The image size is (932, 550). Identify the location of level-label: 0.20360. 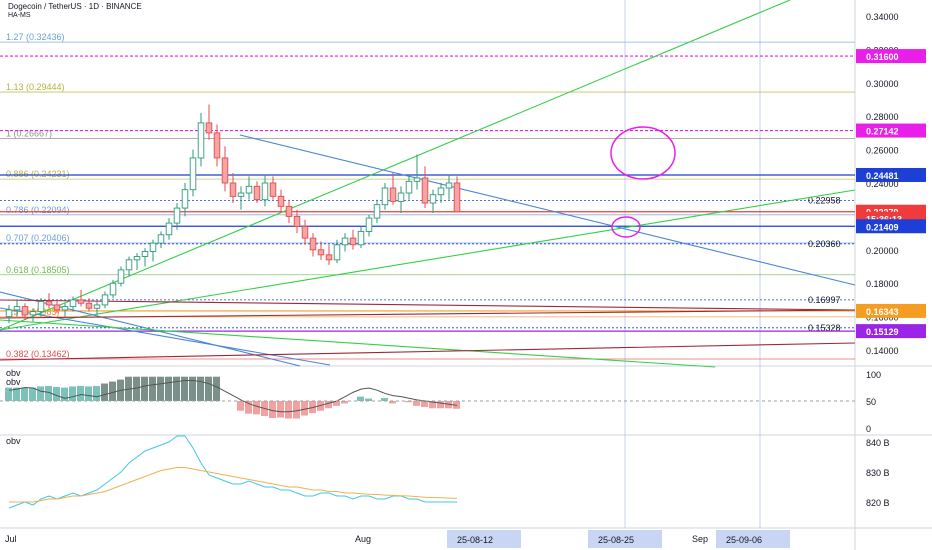
(824, 244).